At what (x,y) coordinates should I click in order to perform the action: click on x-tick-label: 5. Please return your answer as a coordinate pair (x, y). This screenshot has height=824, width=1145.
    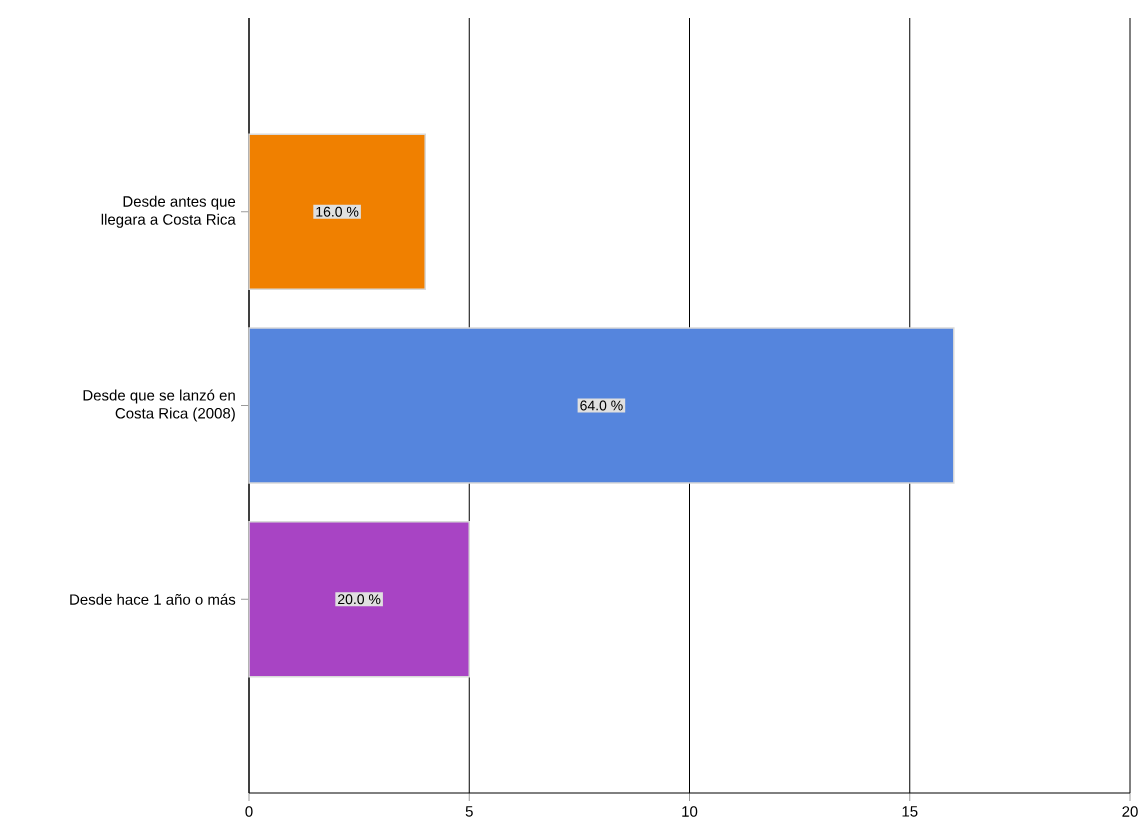
    Looking at the image, I should click on (469, 811).